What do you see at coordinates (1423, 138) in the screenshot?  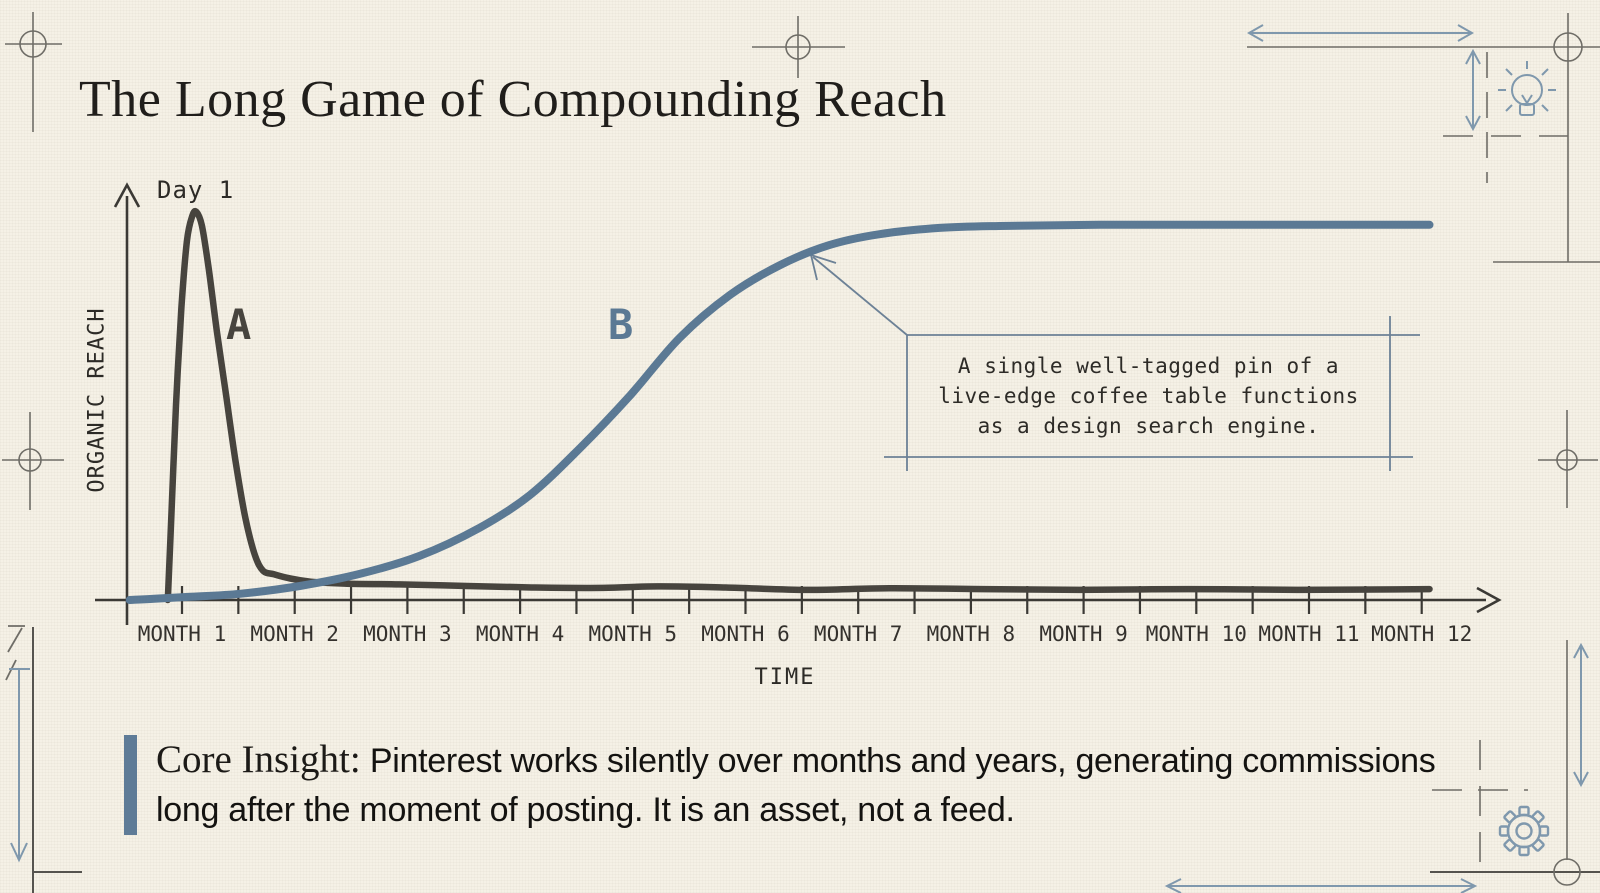 I see `dimension-lines-top-right` at bounding box center [1423, 138].